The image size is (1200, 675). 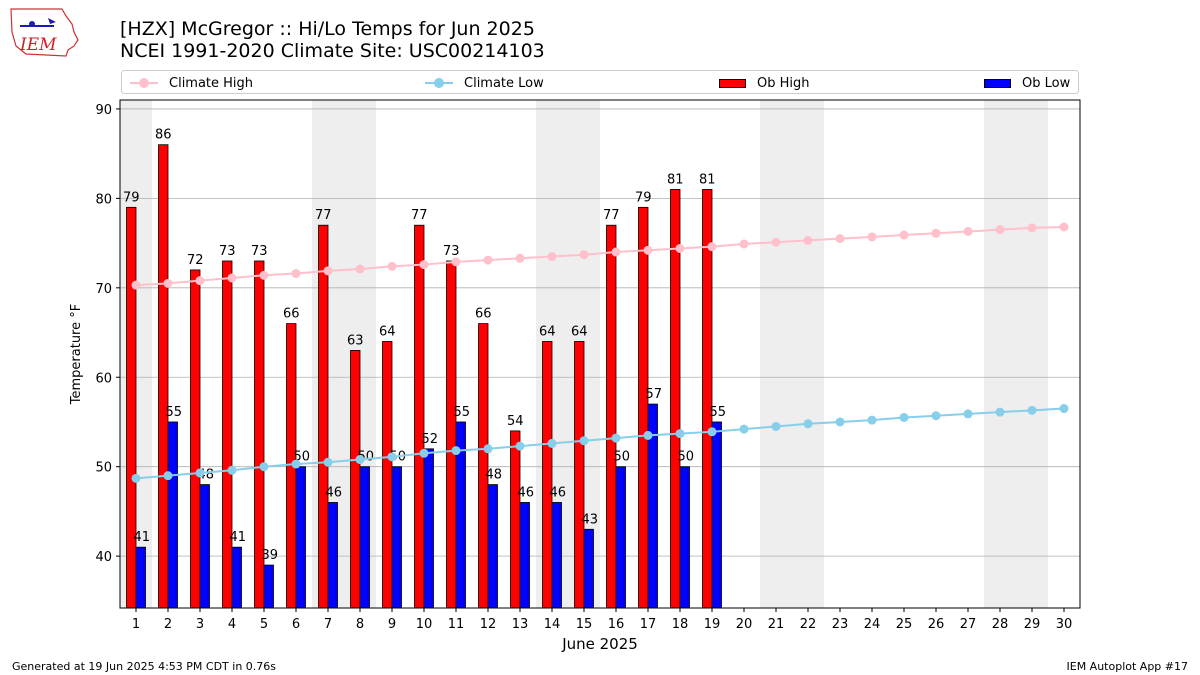 I want to click on x-tick-label: 23, so click(x=840, y=624).